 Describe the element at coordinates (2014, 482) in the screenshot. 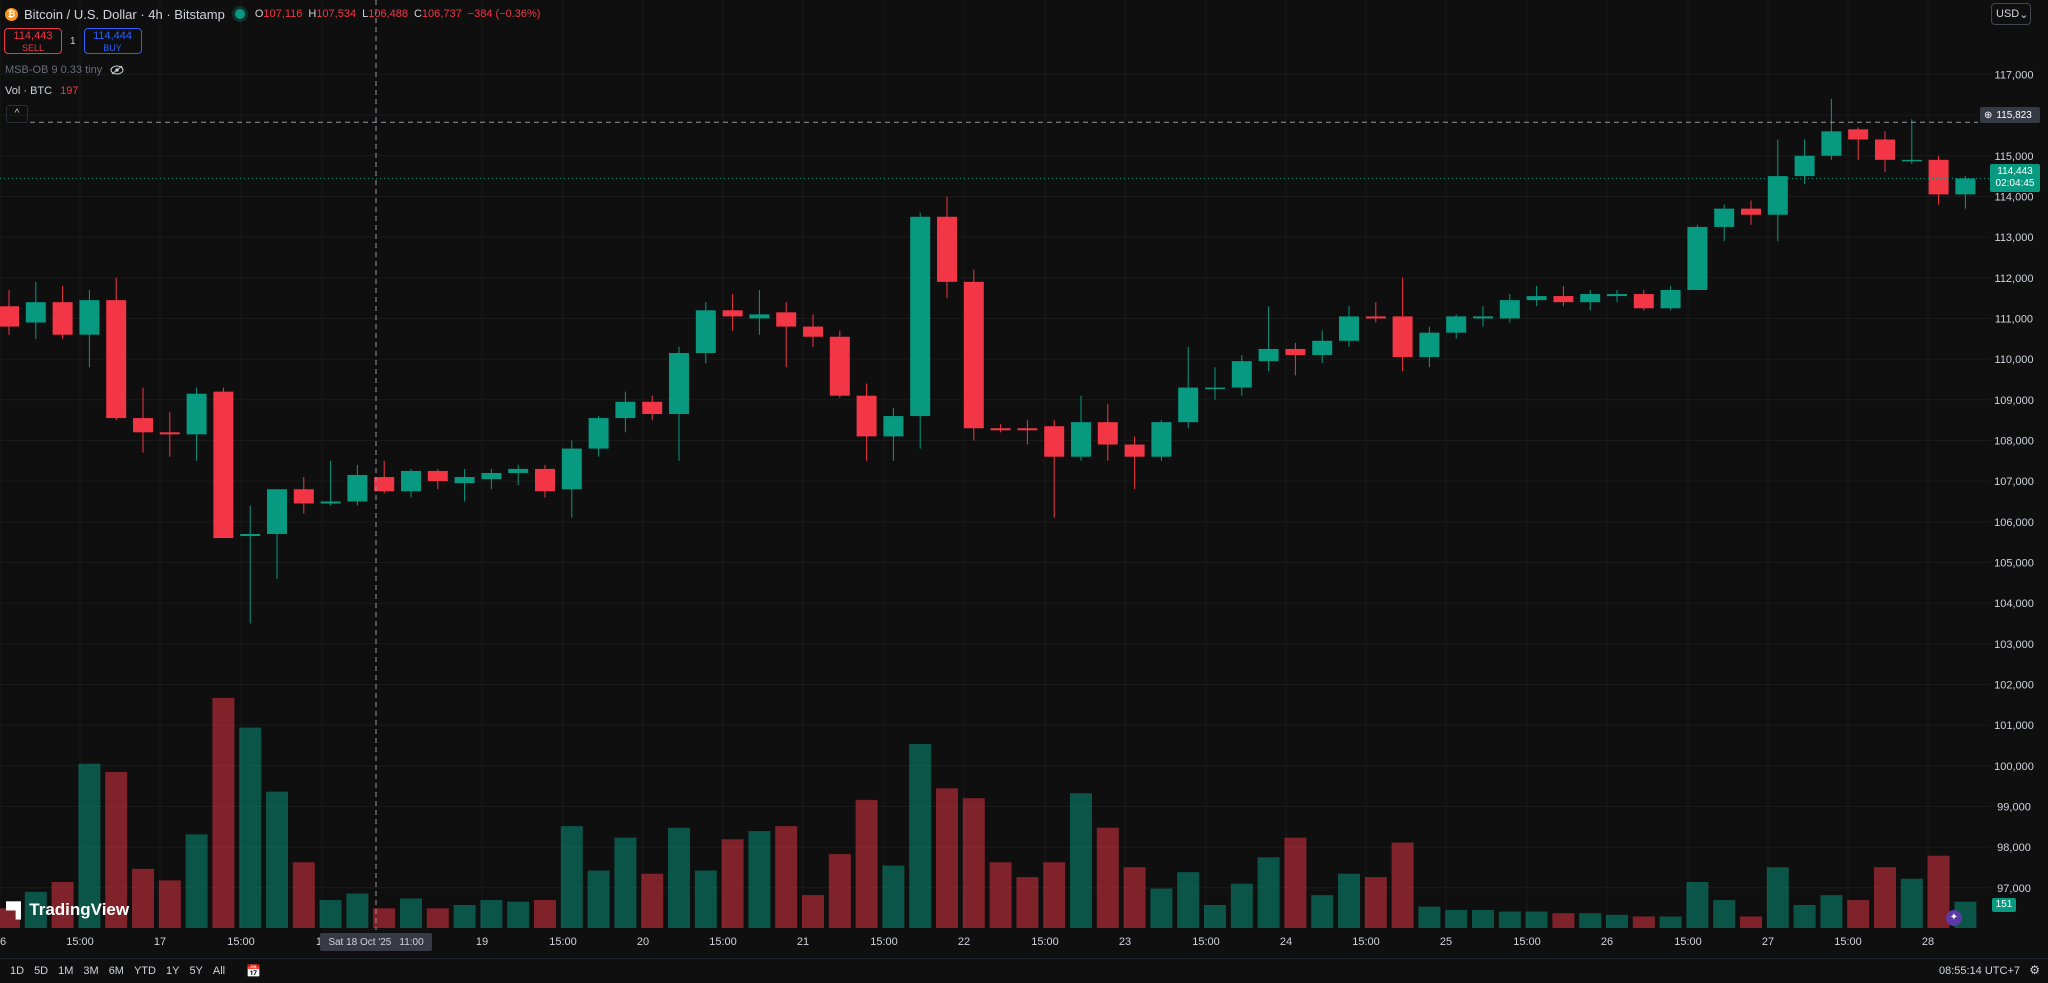

I see `price-tick-label: 107,000` at that location.